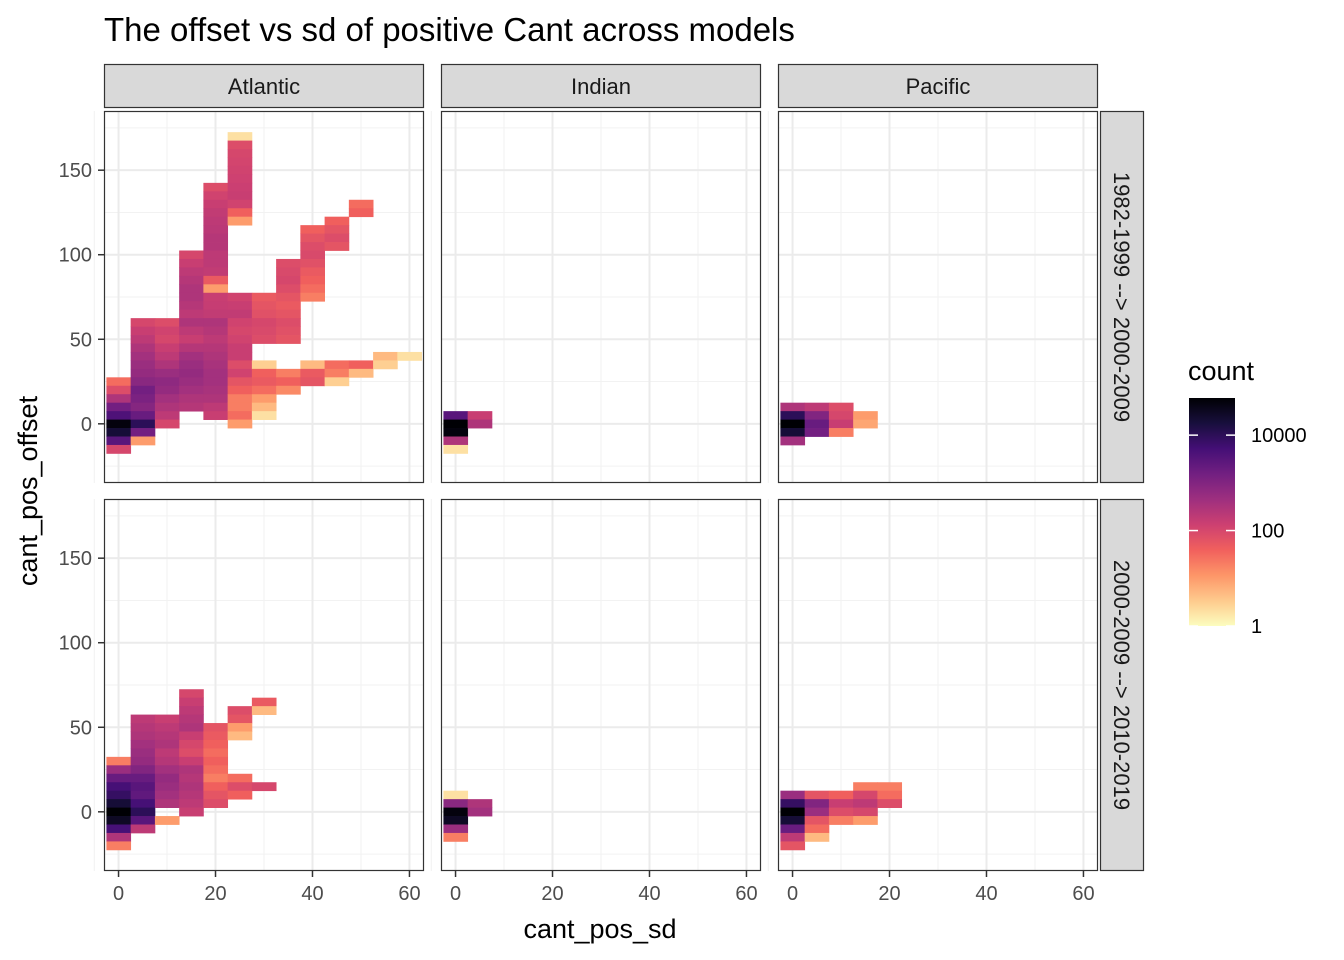 The image size is (1344, 960). Describe the element at coordinates (86, 425) in the screenshot. I see `y-tick-label: 0` at that location.